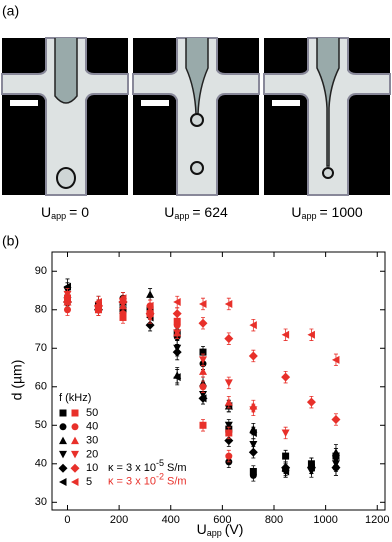  Describe the element at coordinates (234, 529) in the screenshot. I see `x-axis-label-unit: (V)` at that location.